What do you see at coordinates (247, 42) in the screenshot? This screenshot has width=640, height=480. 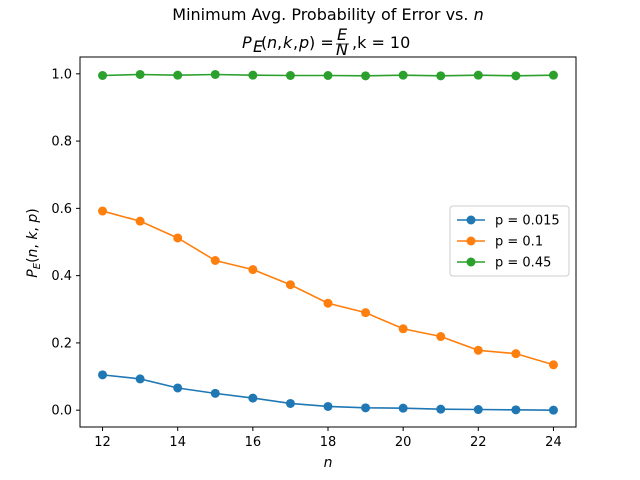 I see `svg-text: P` at bounding box center [247, 42].